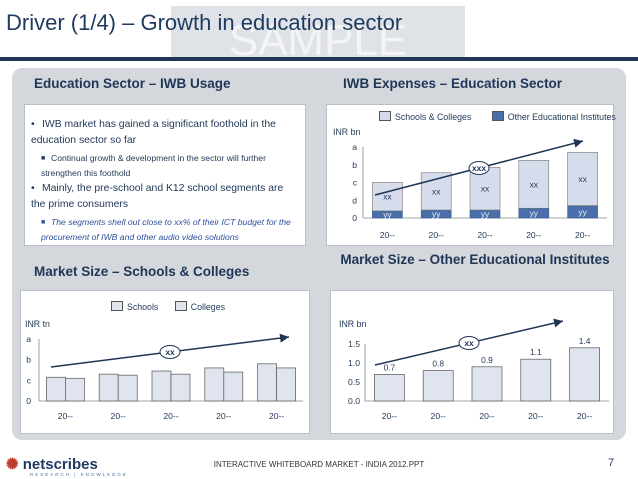  Describe the element at coordinates (143, 307) in the screenshot. I see `legend-label: Schools` at that location.